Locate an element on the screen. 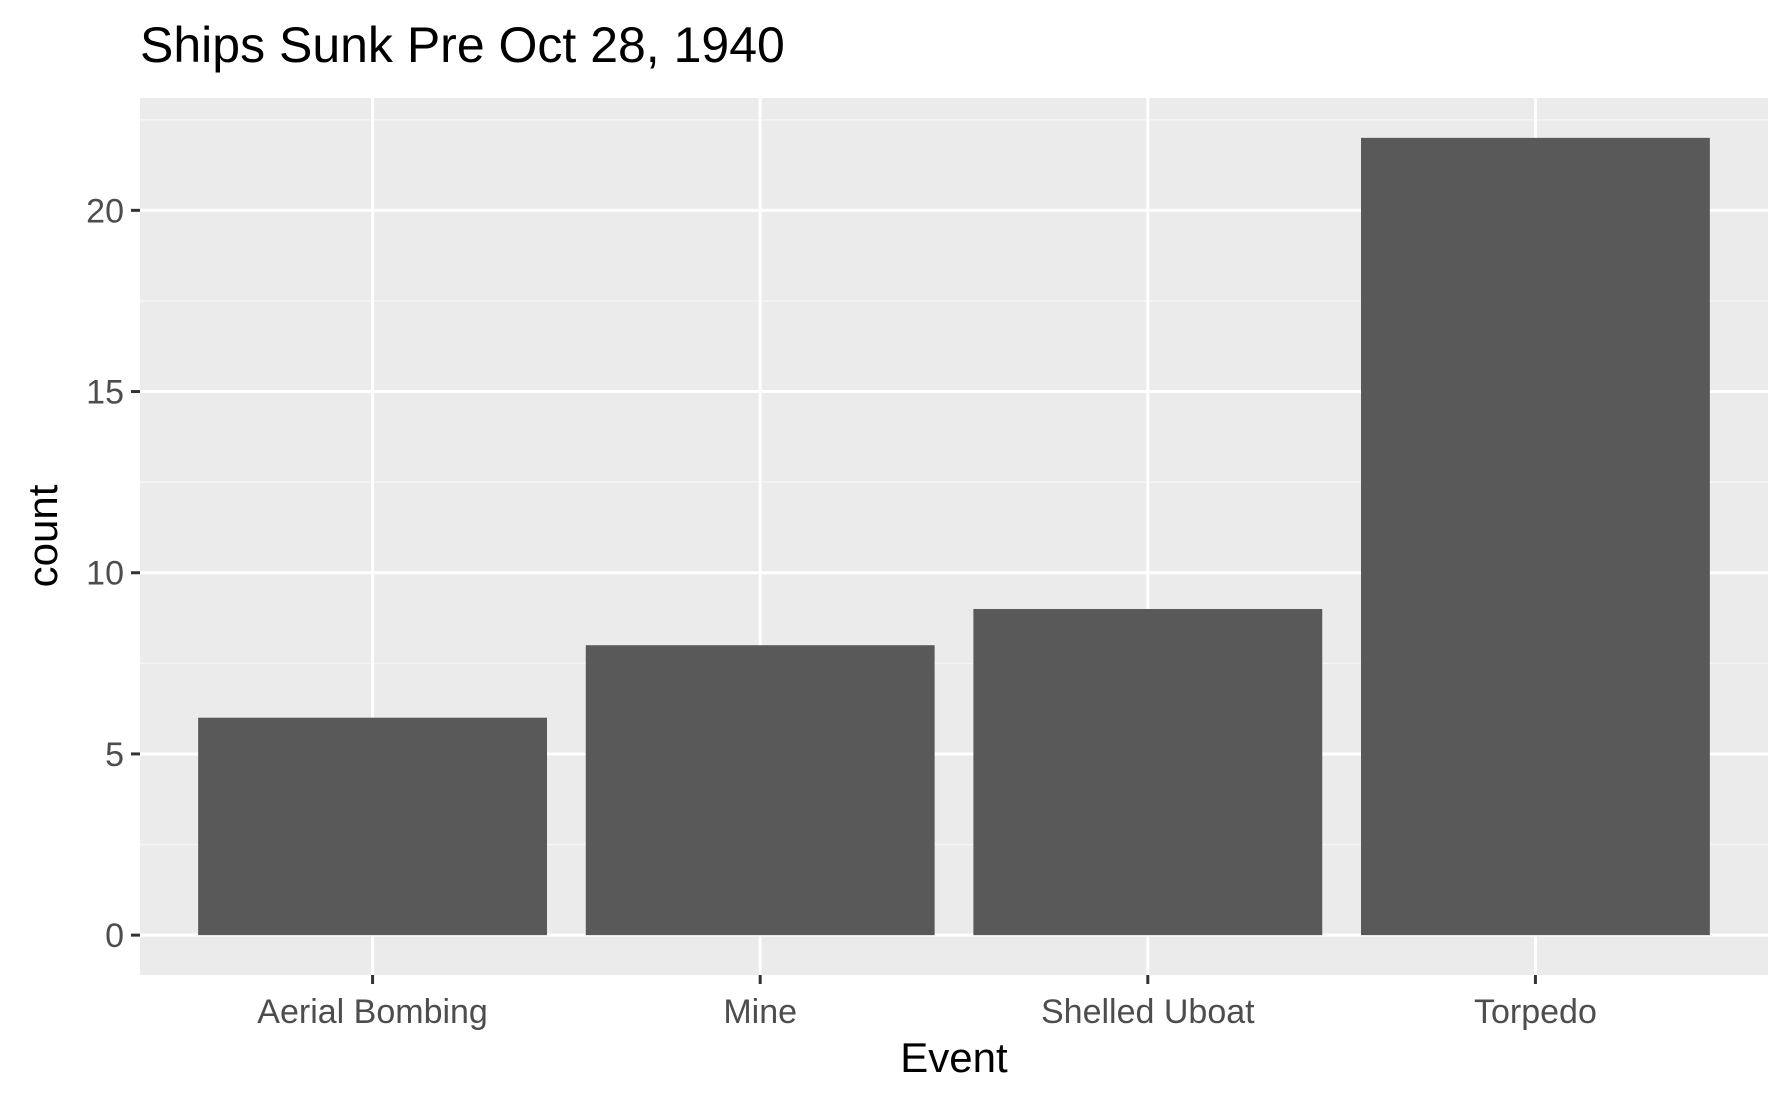 Image resolution: width=1787 pixels, height=1104 pixels. x-axis-title: Event is located at coordinates (954, 1057).